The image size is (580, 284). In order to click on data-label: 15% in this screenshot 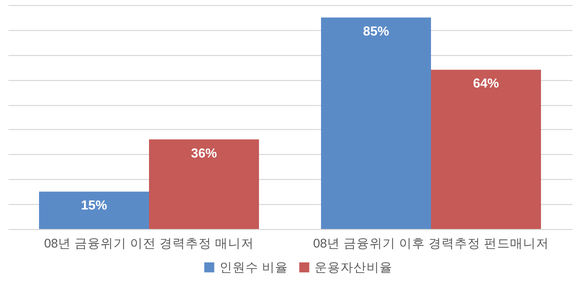, I will do `click(94, 205)`.